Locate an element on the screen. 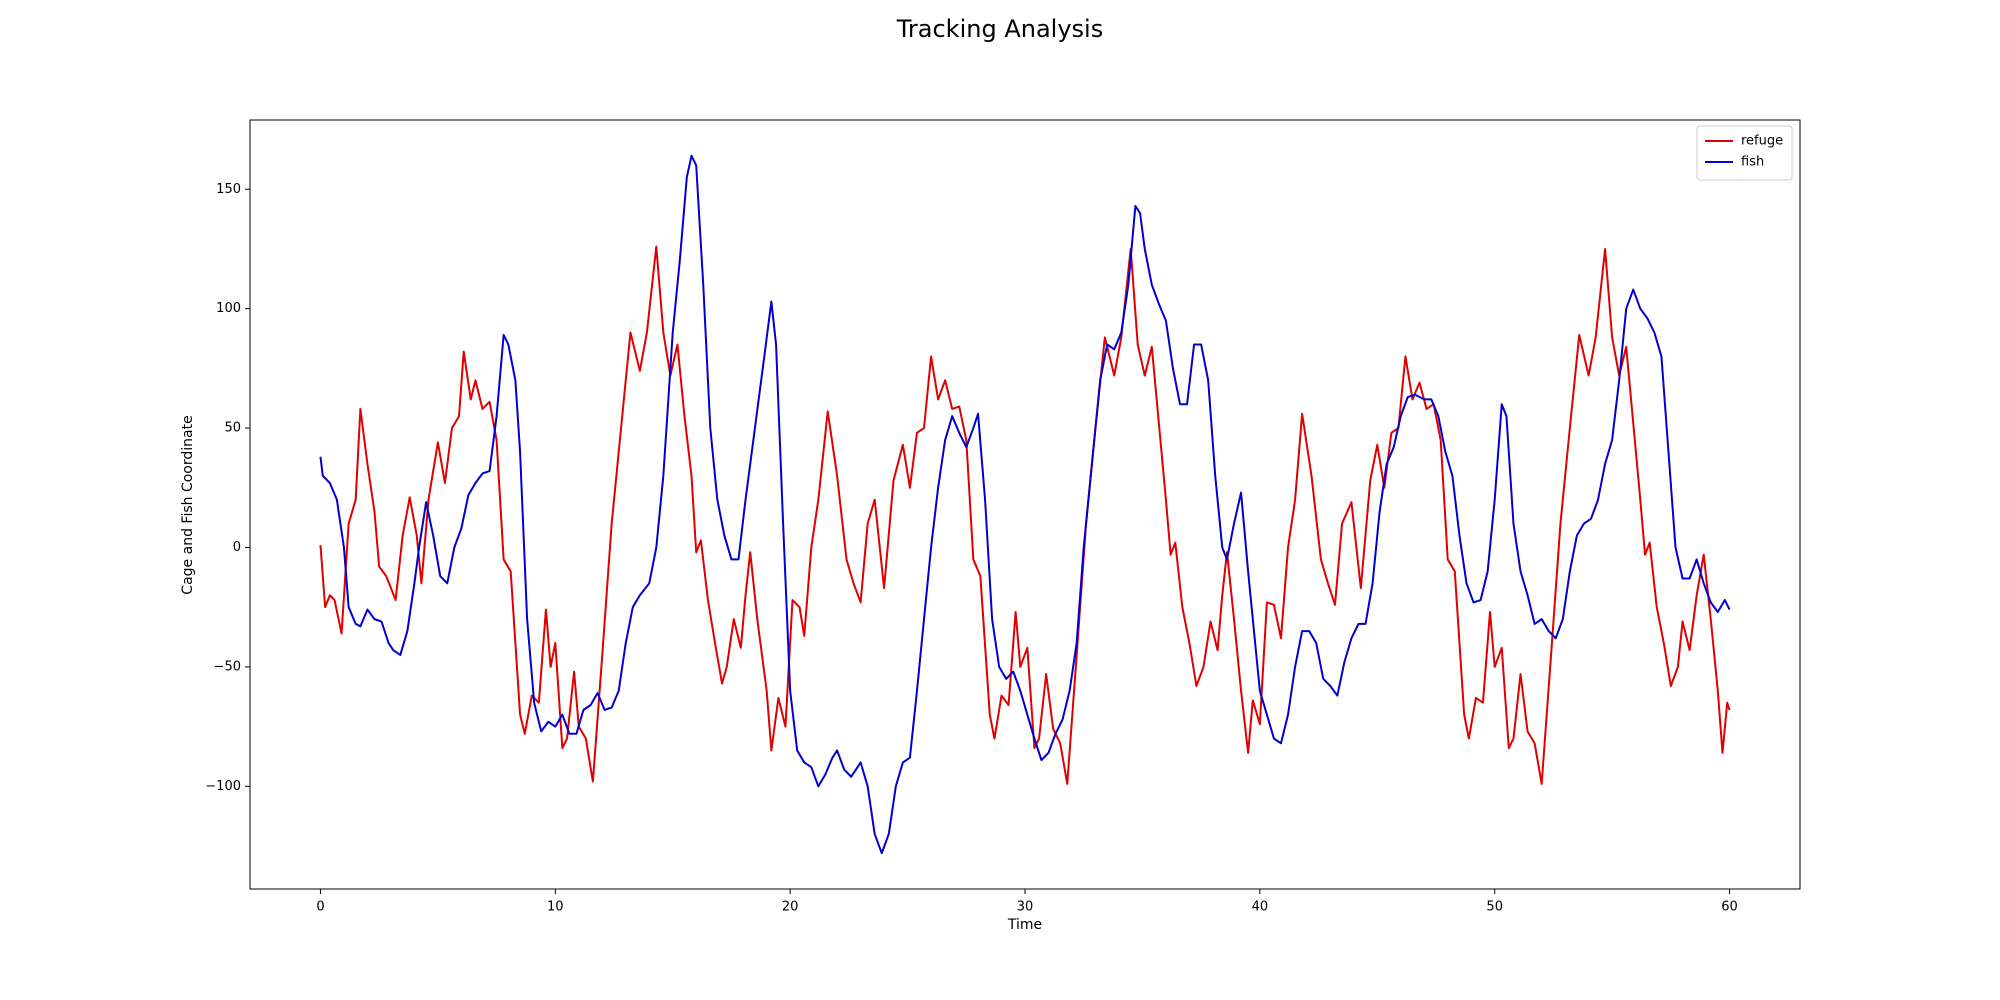 This screenshot has height=1000, width=2000. x-tick-label: 60 is located at coordinates (1729, 907).